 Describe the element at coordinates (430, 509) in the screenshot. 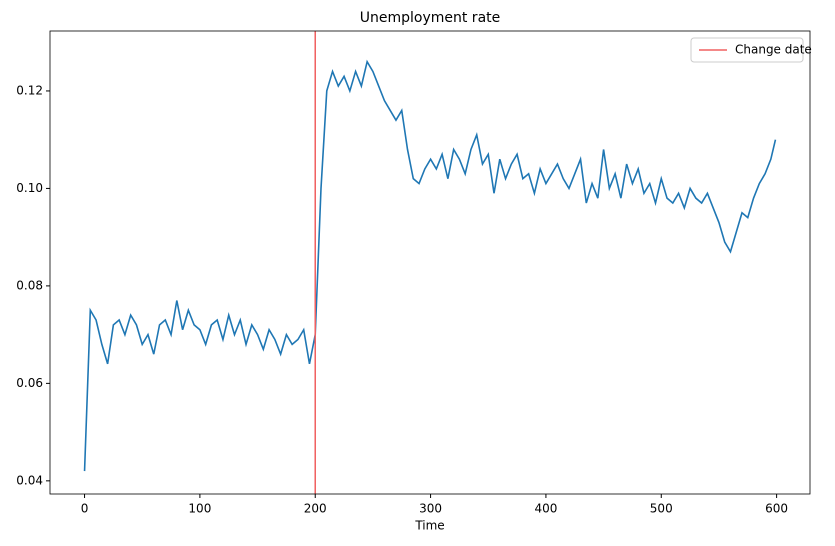

I see `x-tick-label: 300` at that location.